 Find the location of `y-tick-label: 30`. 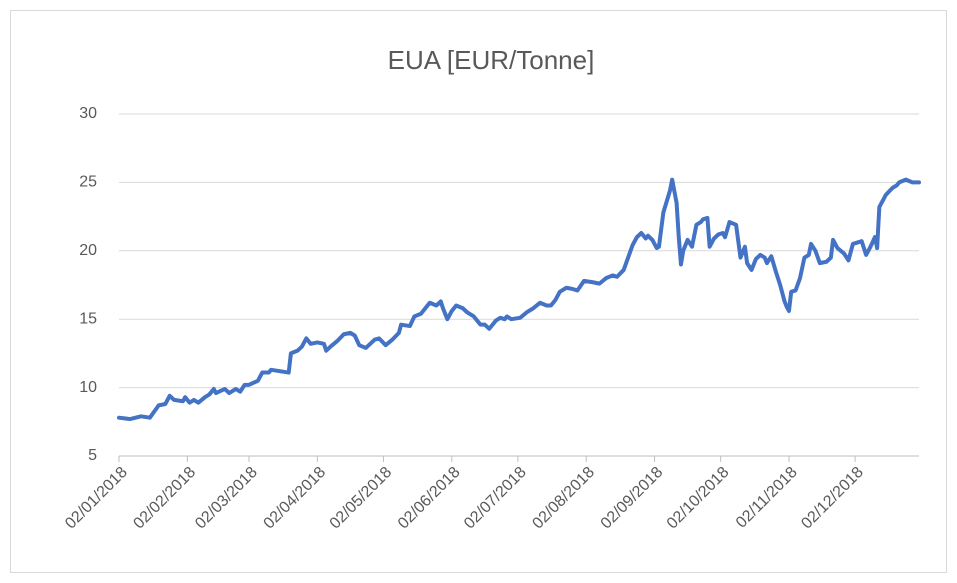

y-tick-label: 30 is located at coordinates (88, 113).